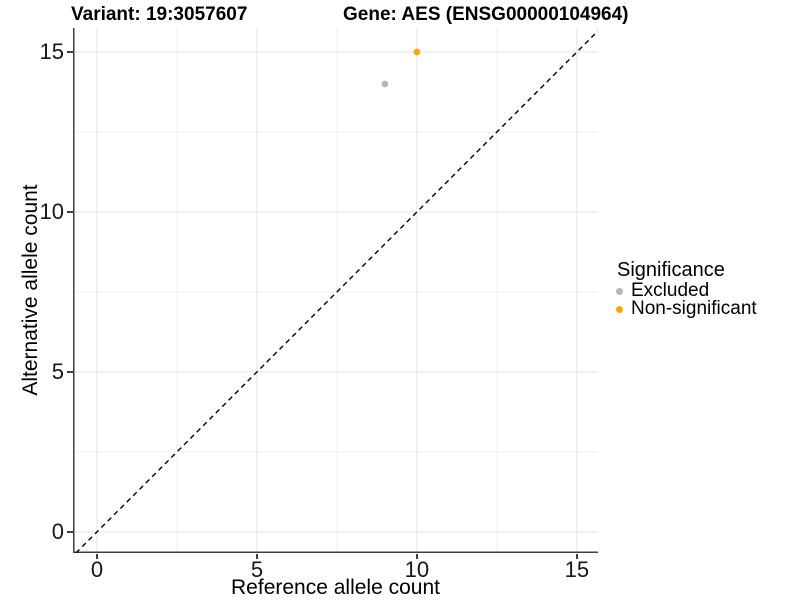 Image resolution: width=800 pixels, height=600 pixels. I want to click on legend-item-excluded: Excluded, so click(686, 290).